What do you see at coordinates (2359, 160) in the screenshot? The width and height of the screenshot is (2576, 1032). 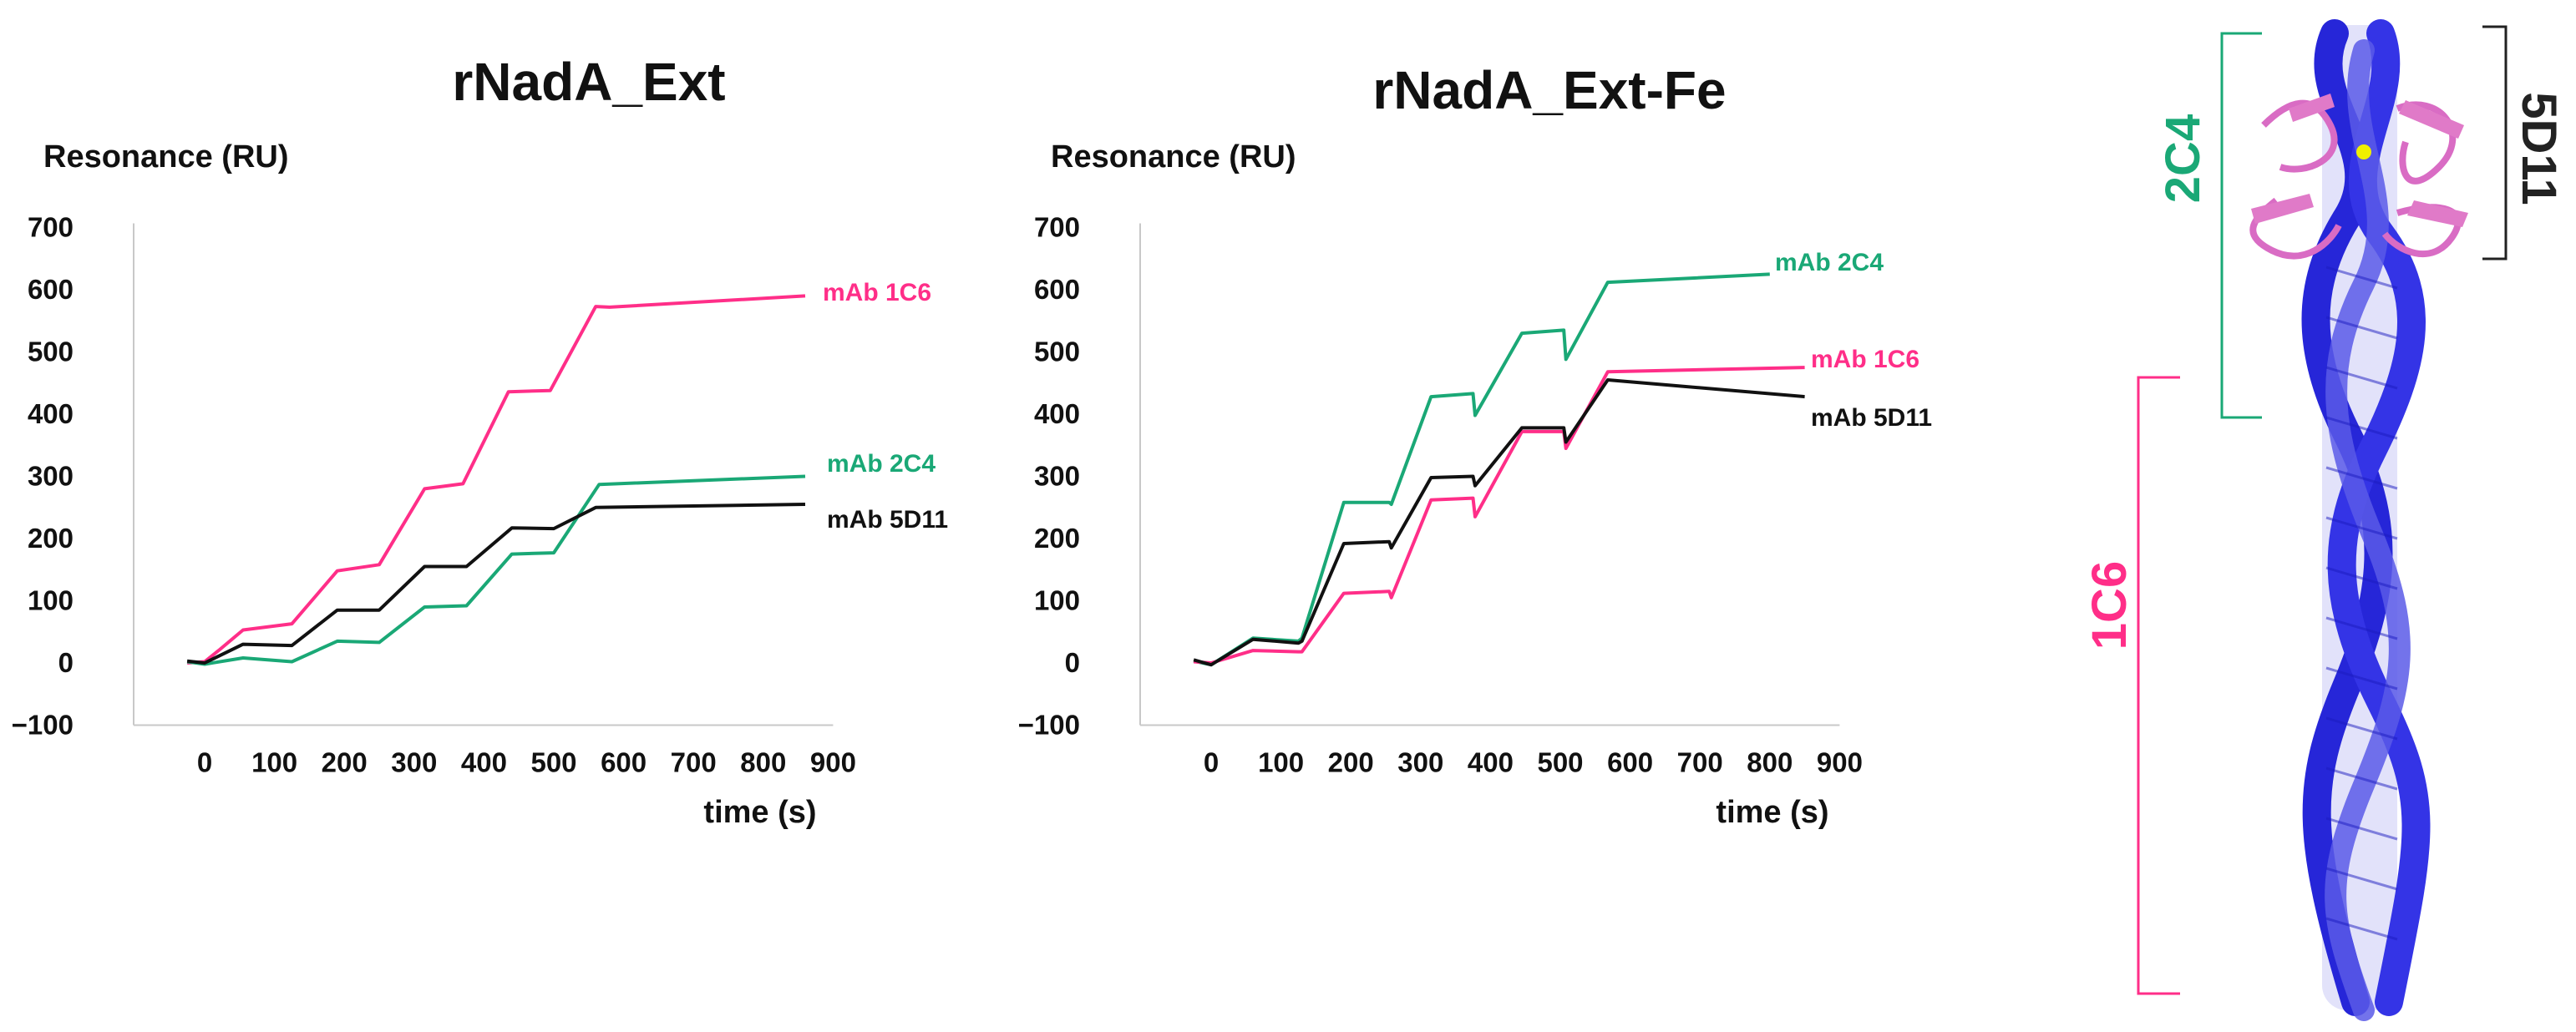 I see `beta-strands` at bounding box center [2359, 160].